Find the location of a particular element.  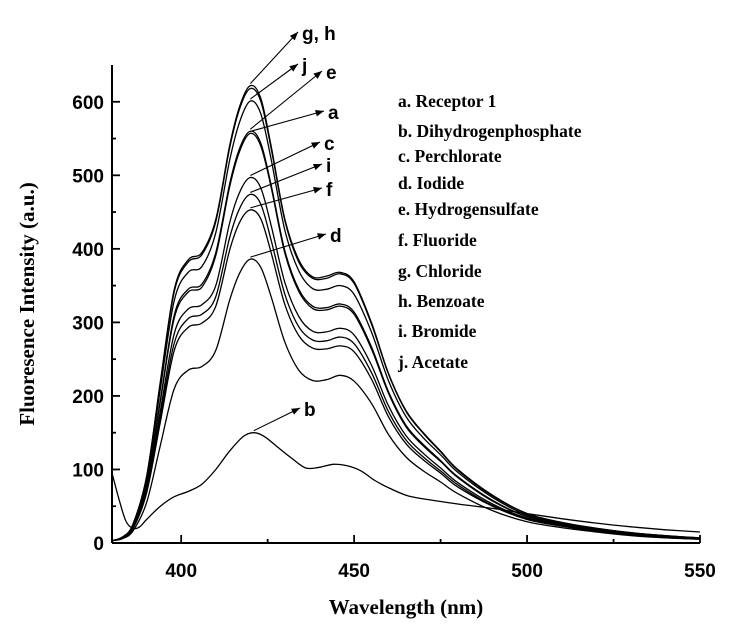

legend-entry: b. Dihydrogenphosphate is located at coordinates (490, 131).